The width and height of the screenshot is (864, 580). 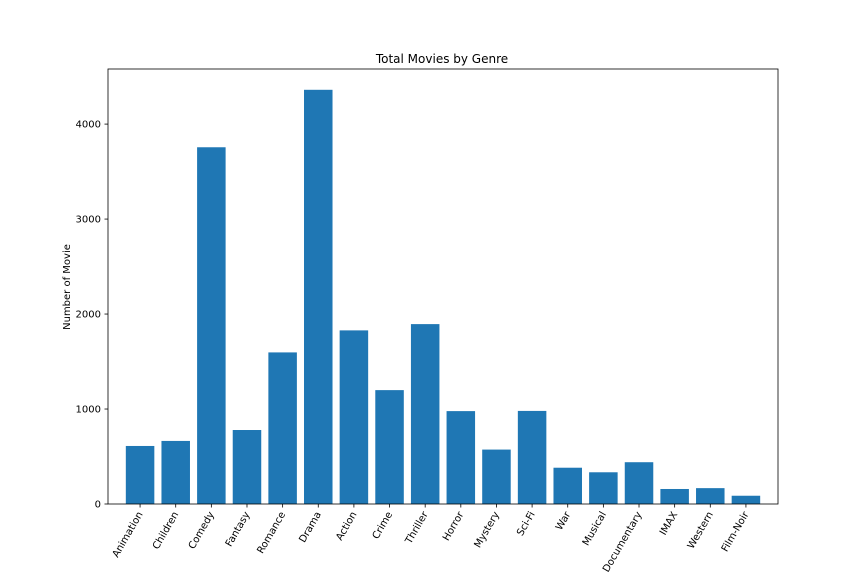 What do you see at coordinates (454, 526) in the screenshot?
I see `x-tick-label: Horror` at bounding box center [454, 526].